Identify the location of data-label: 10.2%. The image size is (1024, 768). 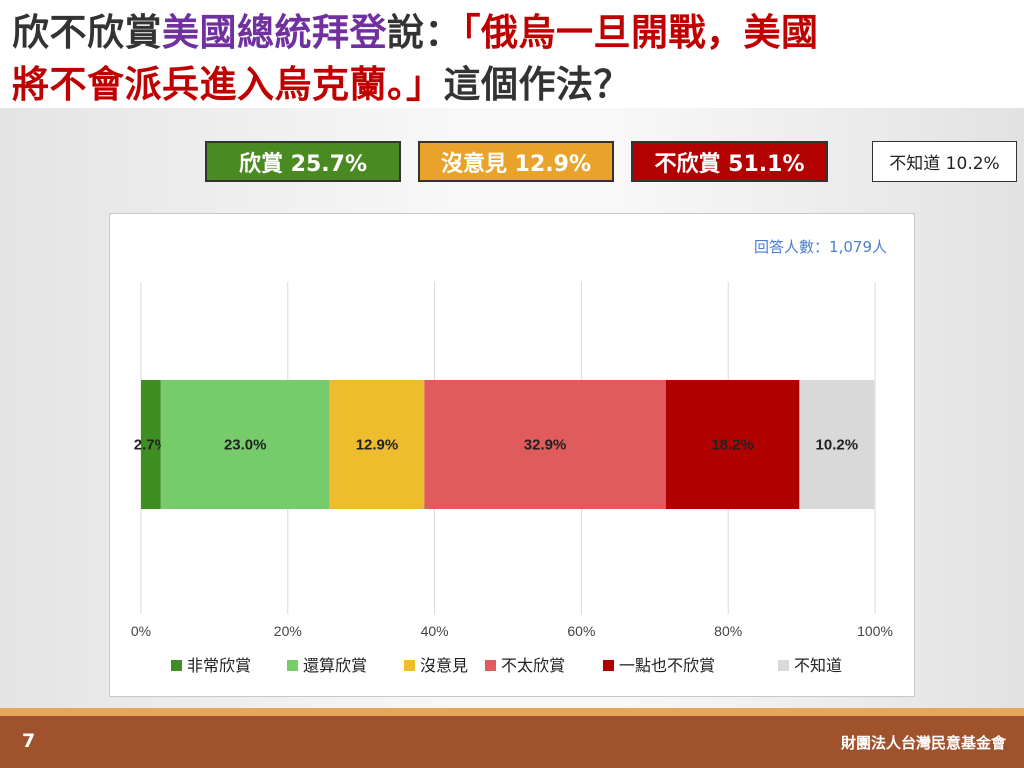
(837, 445).